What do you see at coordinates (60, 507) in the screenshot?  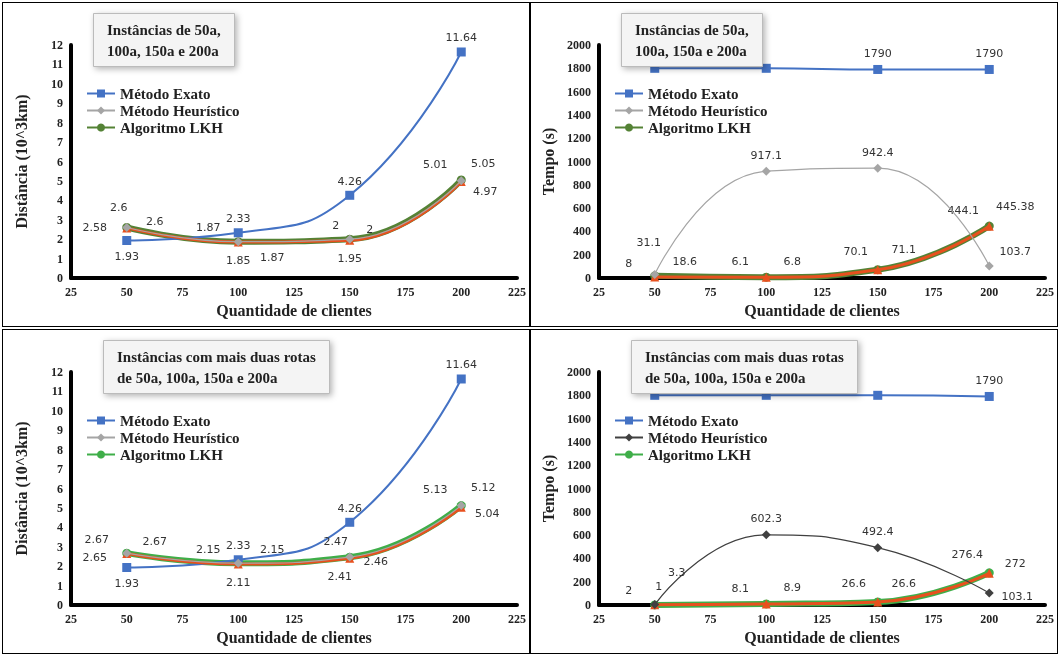 I see `y-tick-label: 5` at bounding box center [60, 507].